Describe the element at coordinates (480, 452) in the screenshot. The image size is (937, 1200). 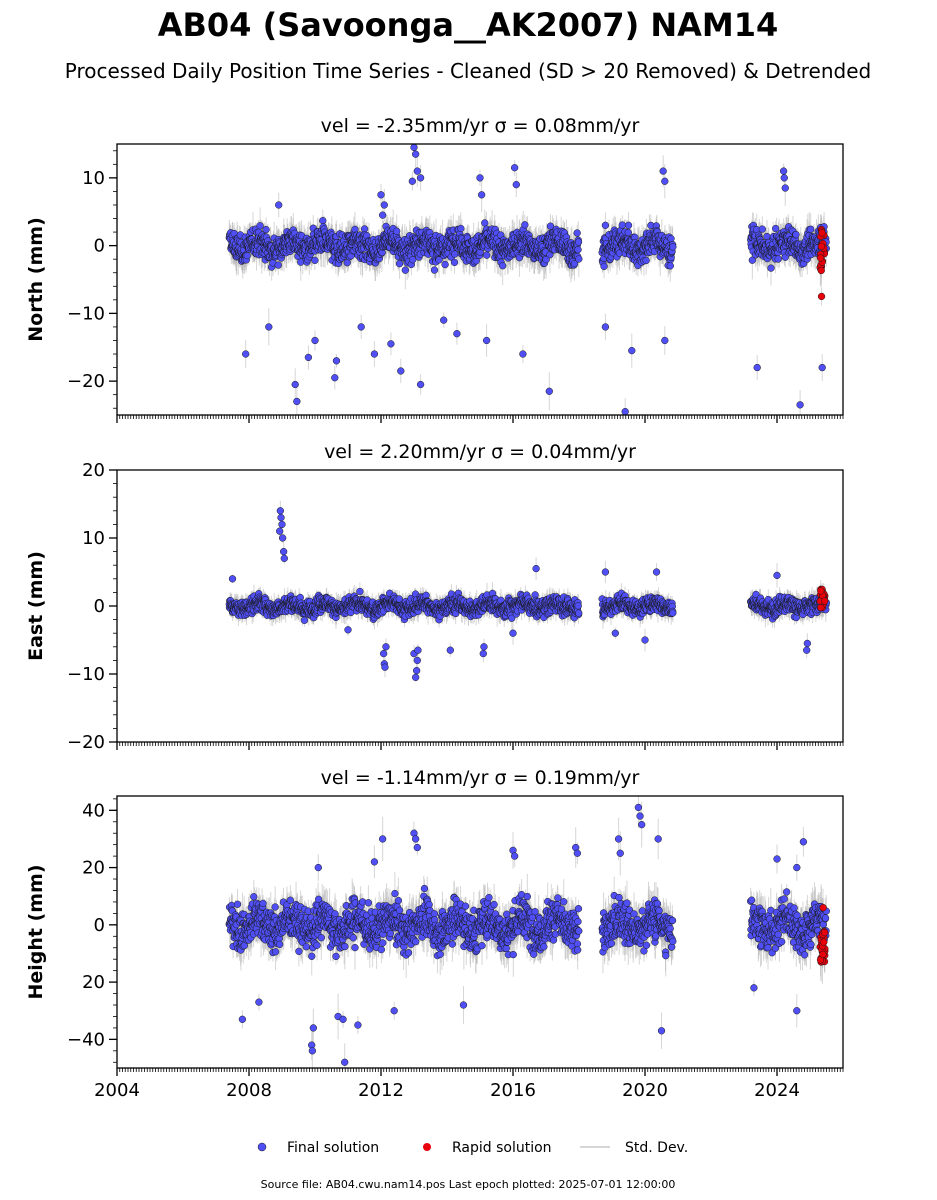
I see `panel-title: vel = 2.20mm/yr σ = 0.04mm/yr` at that location.